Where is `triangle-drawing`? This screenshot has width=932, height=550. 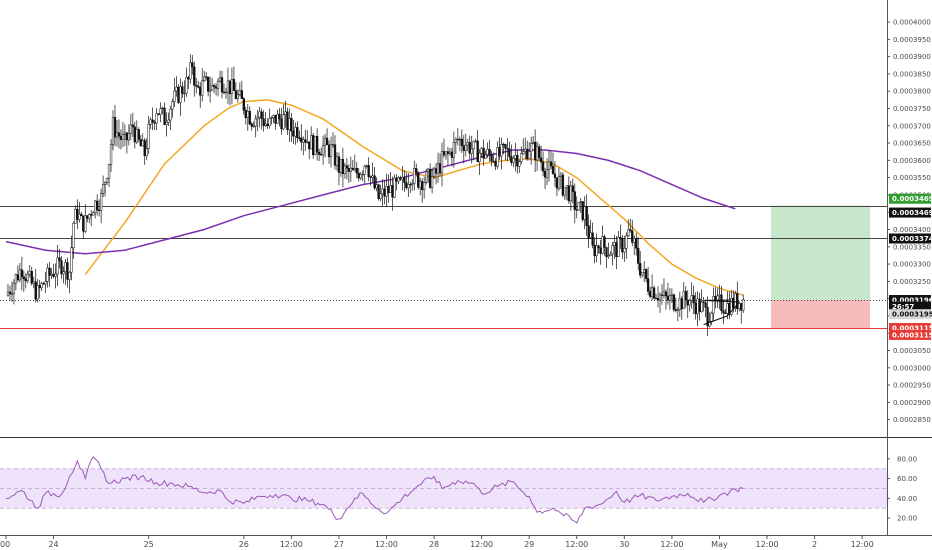
triangle-drawing is located at coordinates (722, 312).